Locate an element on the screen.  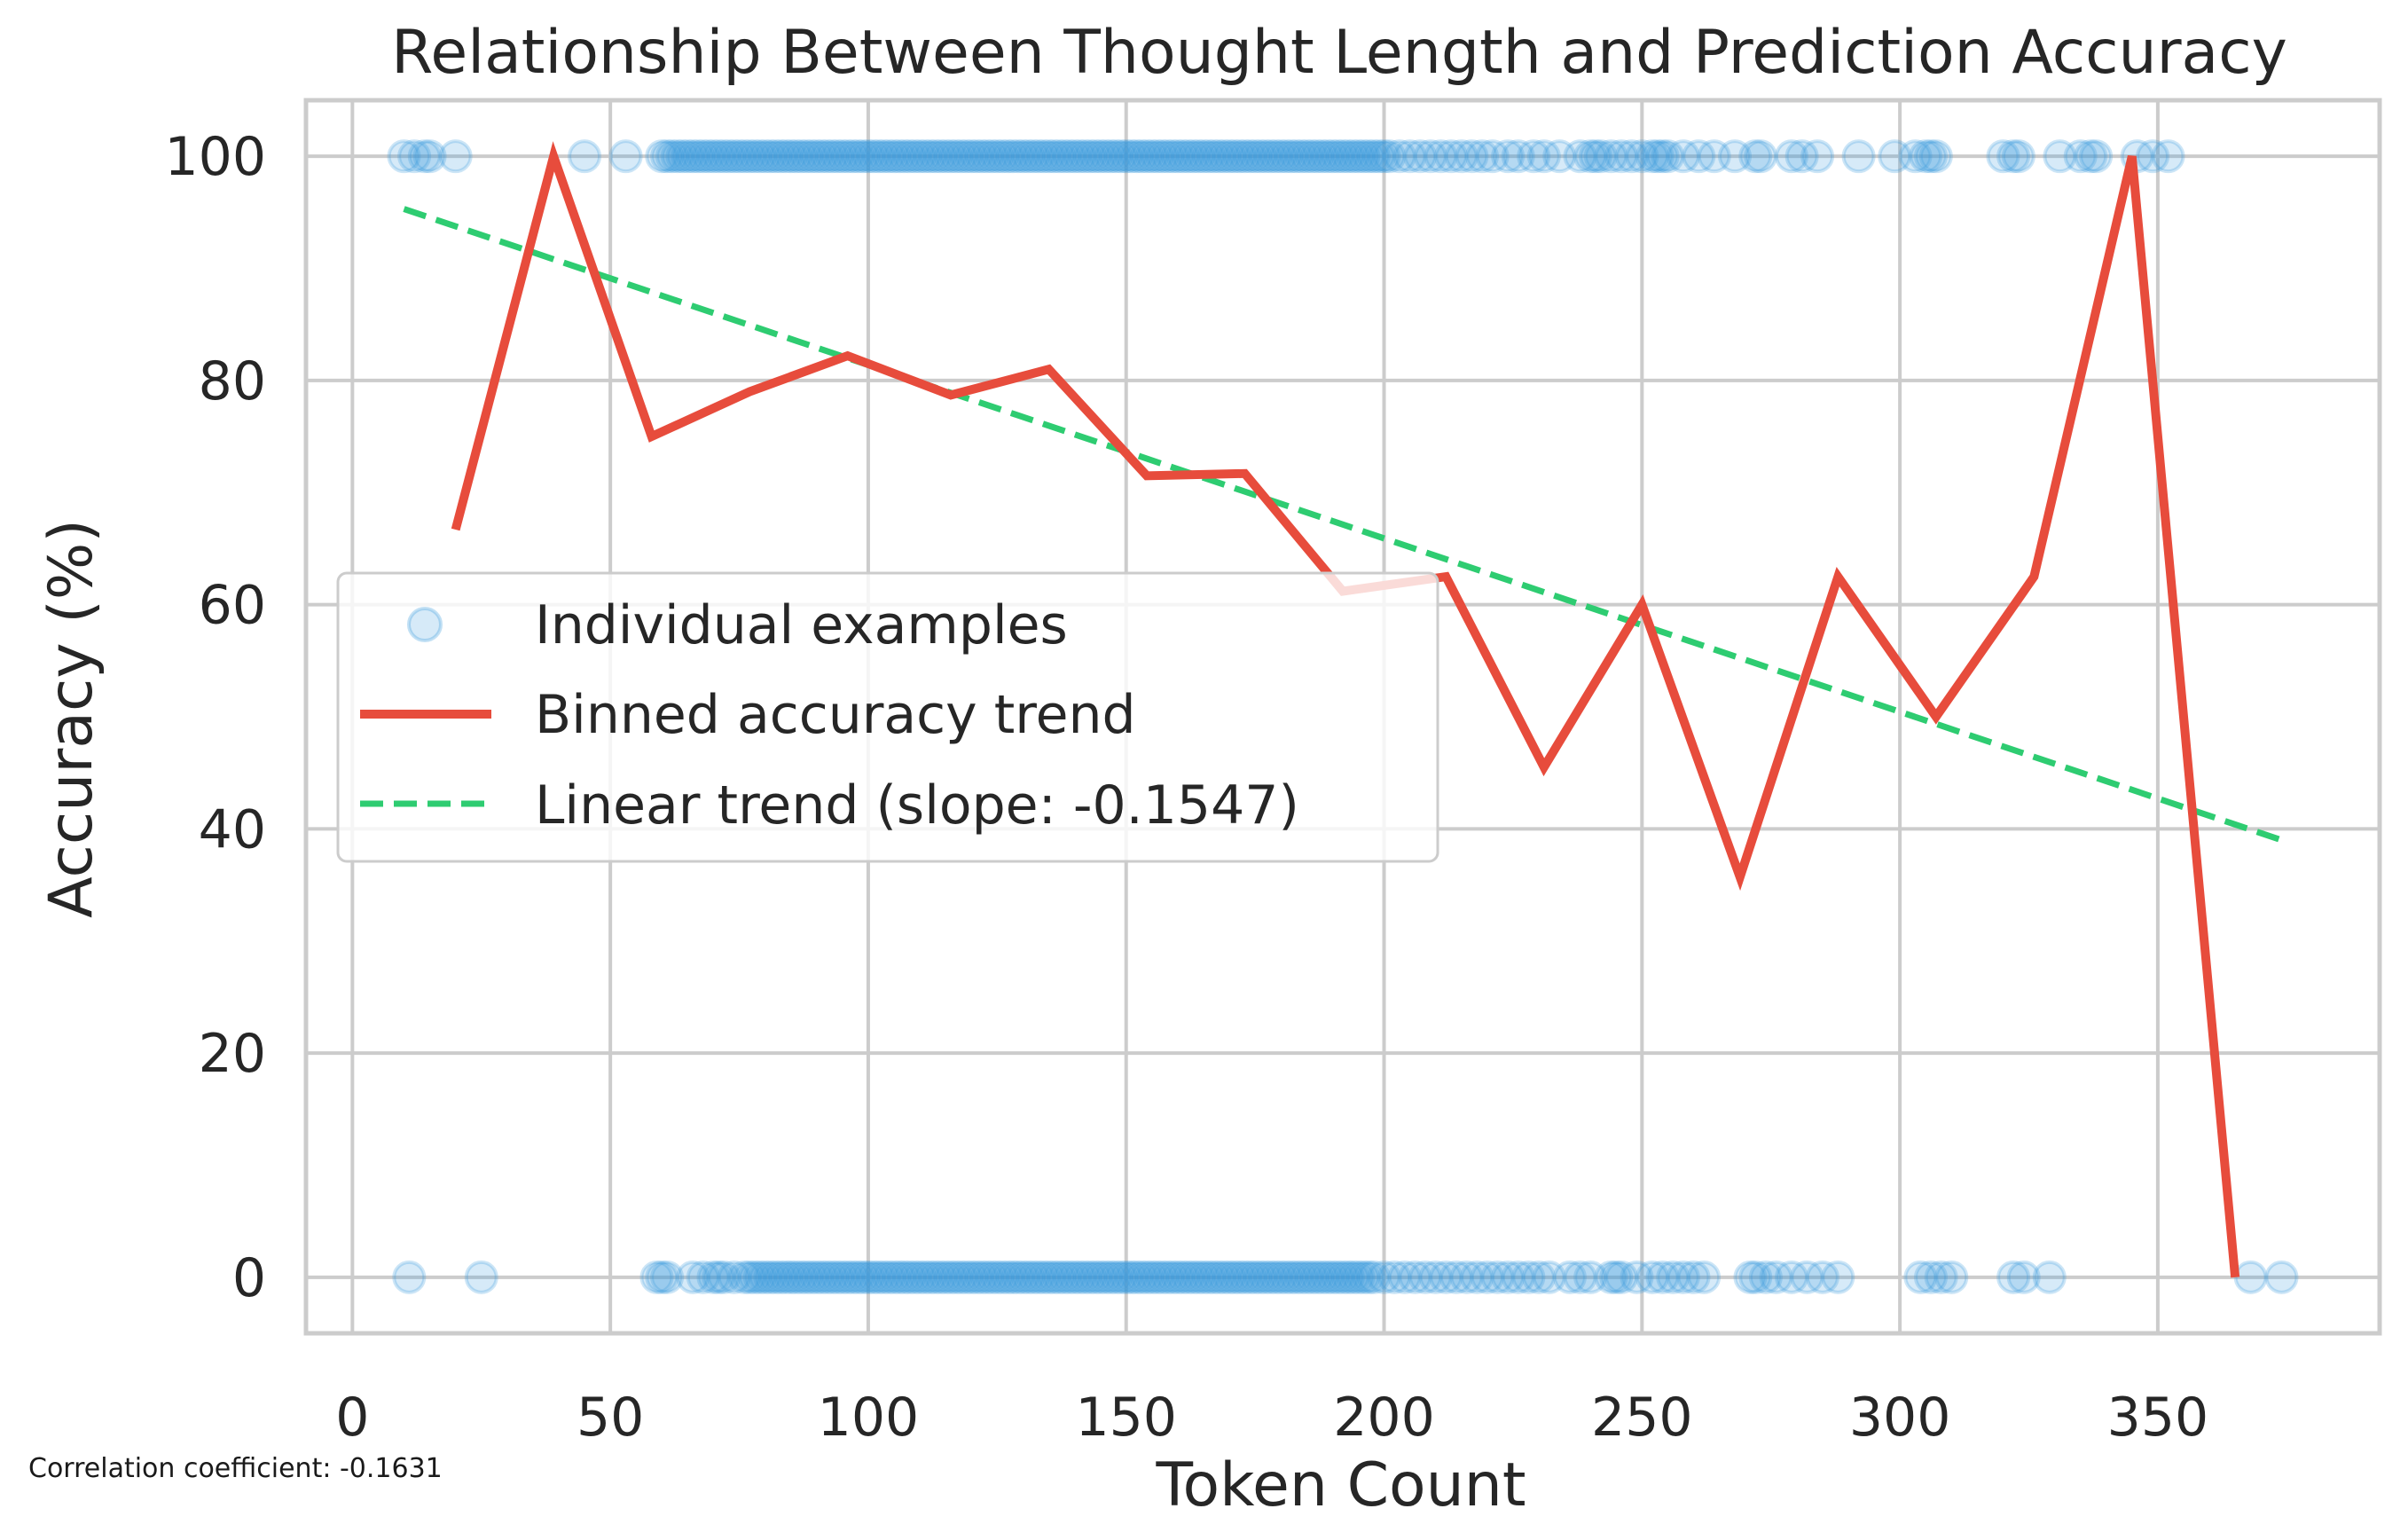
legend-label-individual-examples: Individual examples is located at coordinates (801, 625).